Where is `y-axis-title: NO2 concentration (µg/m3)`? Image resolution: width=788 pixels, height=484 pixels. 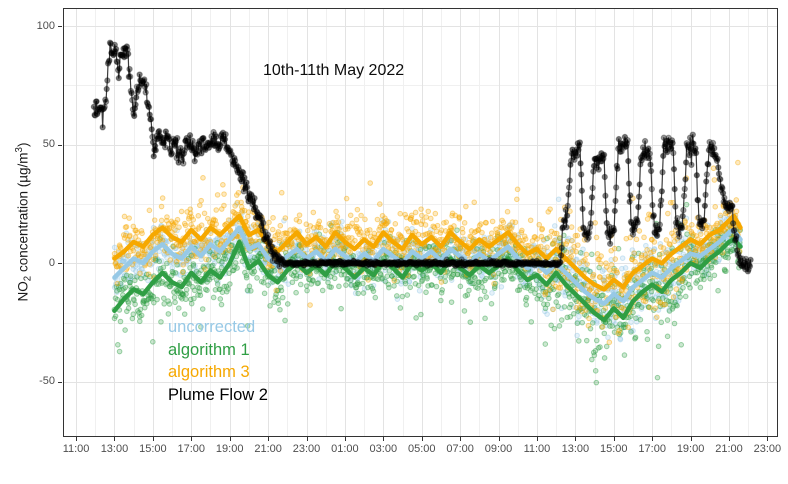
y-axis-title: NO2 concentration (µg/m3) is located at coordinates (24, 222).